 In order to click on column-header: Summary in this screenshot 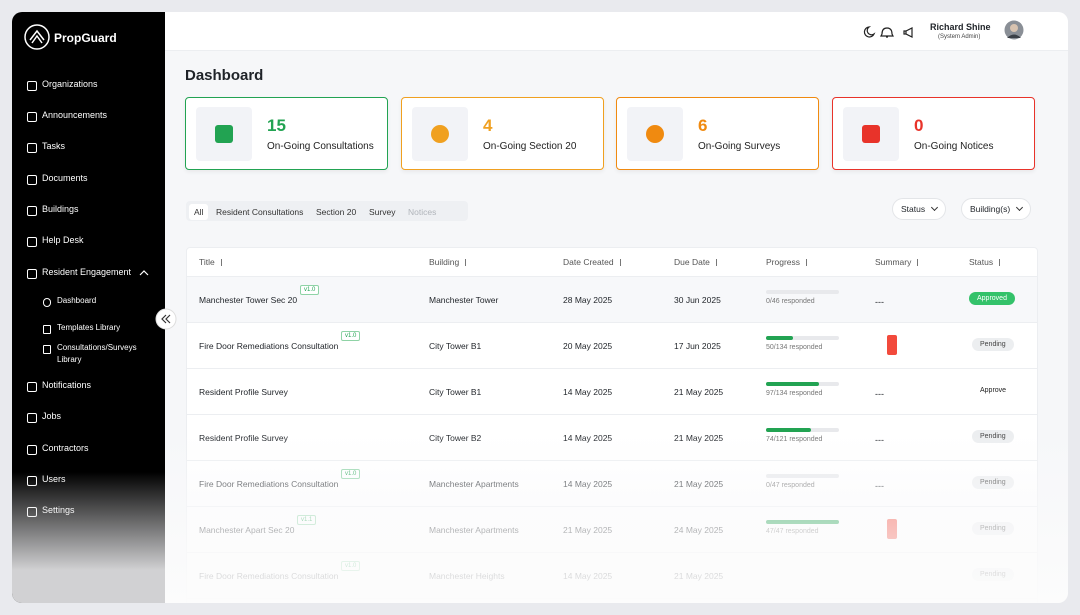, I will do `click(893, 262)`.